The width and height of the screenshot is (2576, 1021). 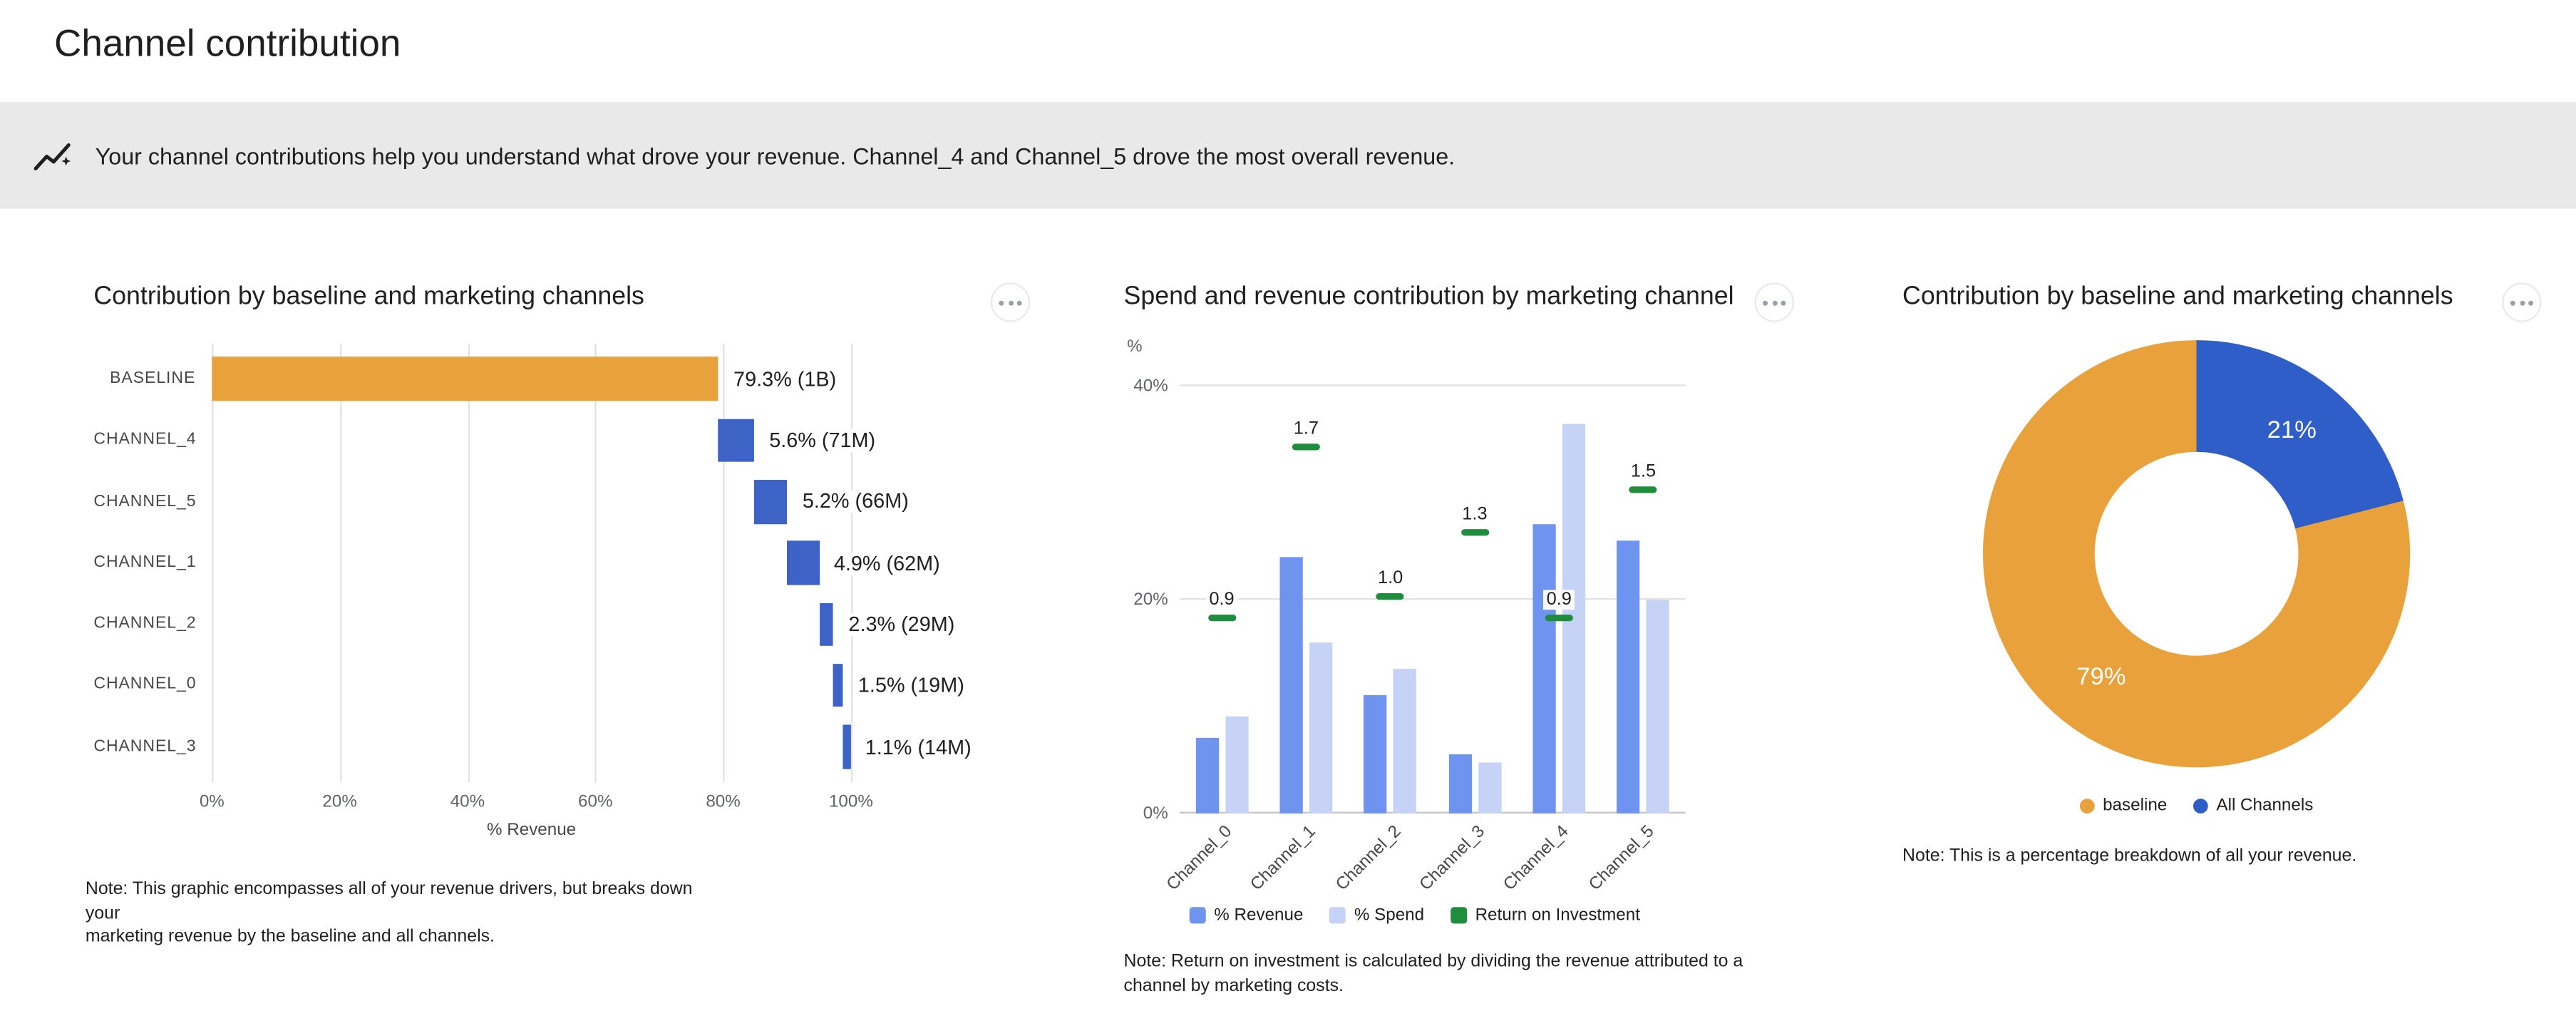 What do you see at coordinates (1536, 858) in the screenshot?
I see `x-axis-label: Channel_4` at bounding box center [1536, 858].